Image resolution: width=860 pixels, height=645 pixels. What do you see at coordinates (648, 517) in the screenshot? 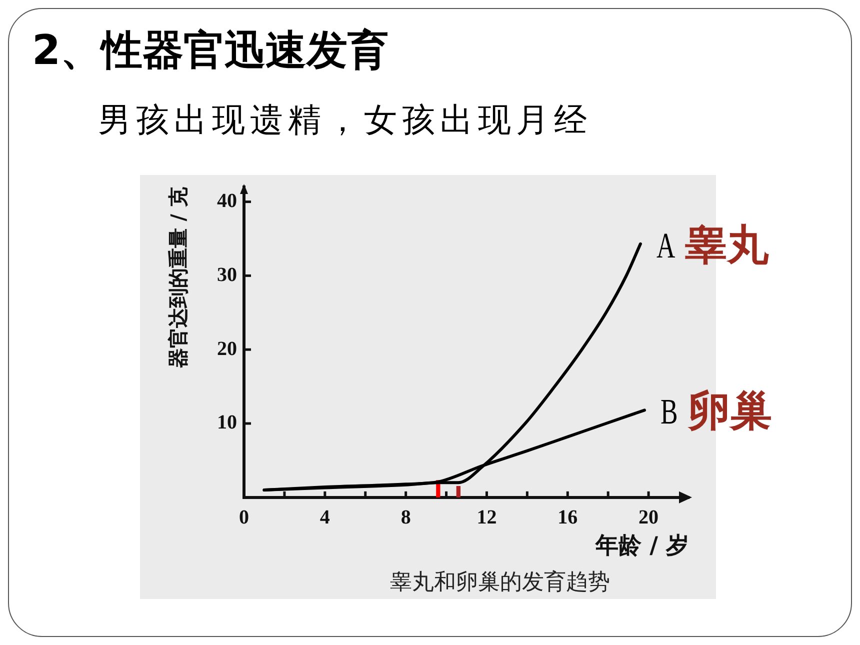
I see `x-tick-label: 20` at bounding box center [648, 517].